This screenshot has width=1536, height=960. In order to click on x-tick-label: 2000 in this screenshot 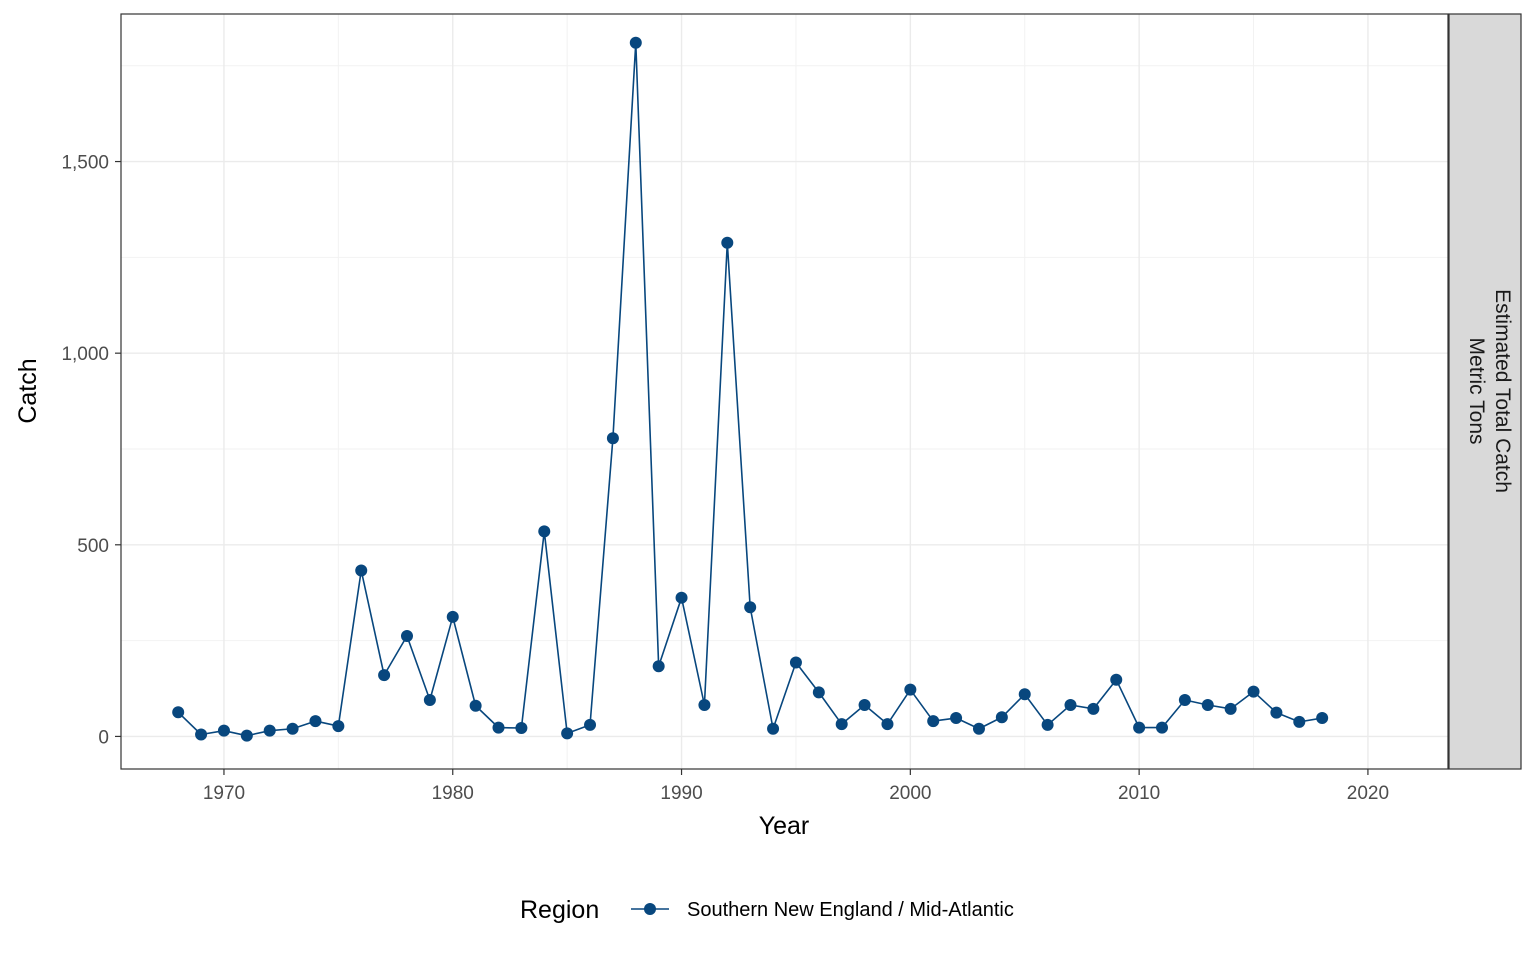, I will do `click(910, 793)`.